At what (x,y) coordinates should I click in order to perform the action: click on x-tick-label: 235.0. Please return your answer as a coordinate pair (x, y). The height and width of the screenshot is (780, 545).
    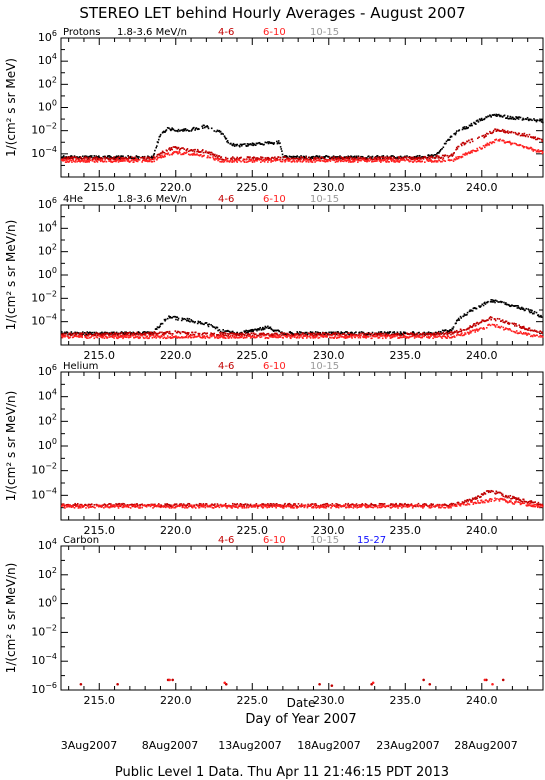
    Looking at the image, I should click on (406, 530).